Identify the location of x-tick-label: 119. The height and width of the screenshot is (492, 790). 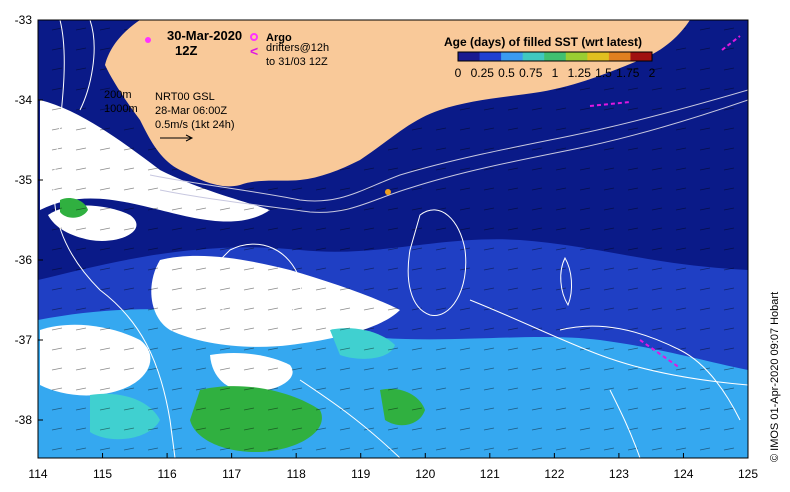
(360, 474).